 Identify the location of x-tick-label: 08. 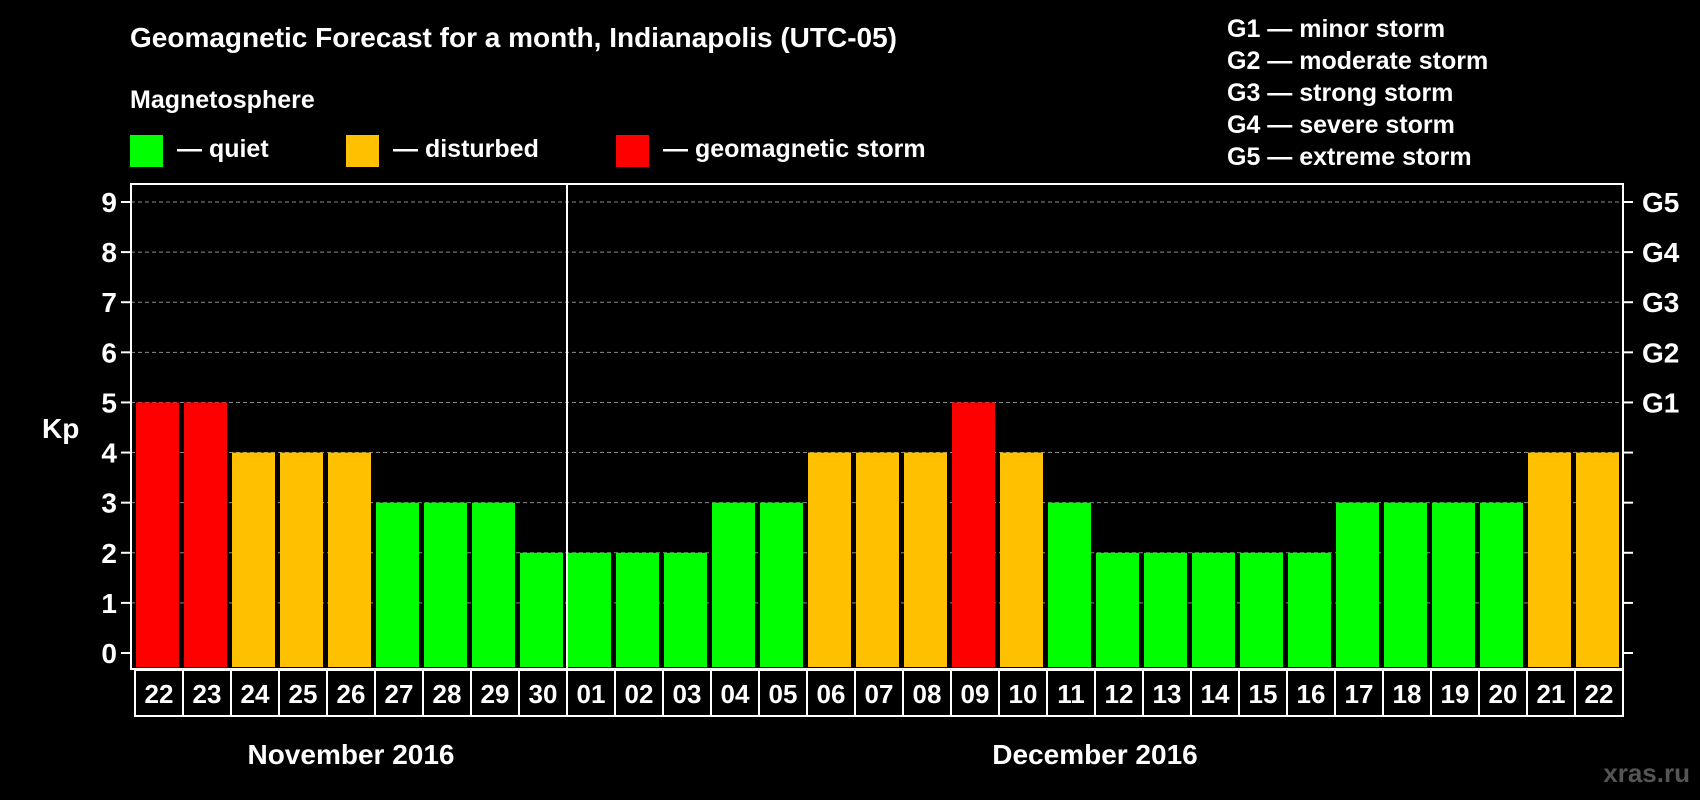
(927, 694).